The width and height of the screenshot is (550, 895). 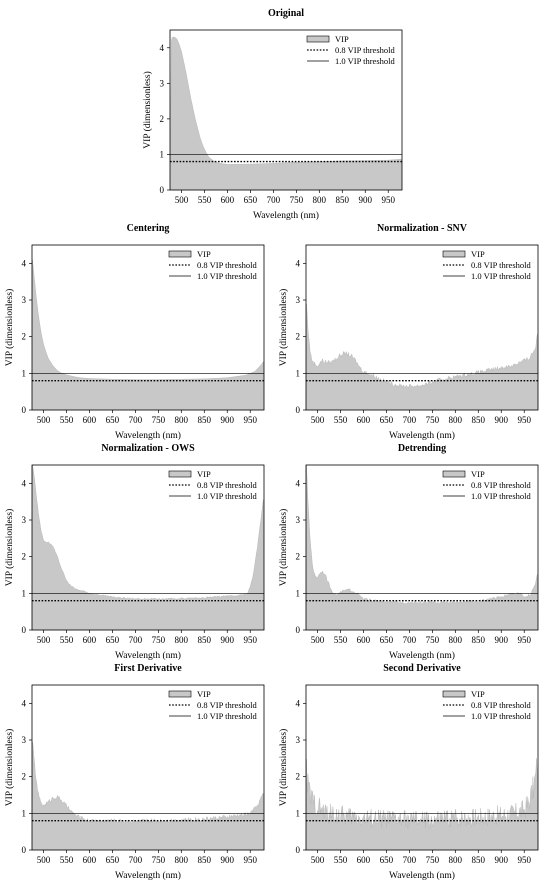 What do you see at coordinates (148, 228) in the screenshot?
I see `chart-title: Centering` at bounding box center [148, 228].